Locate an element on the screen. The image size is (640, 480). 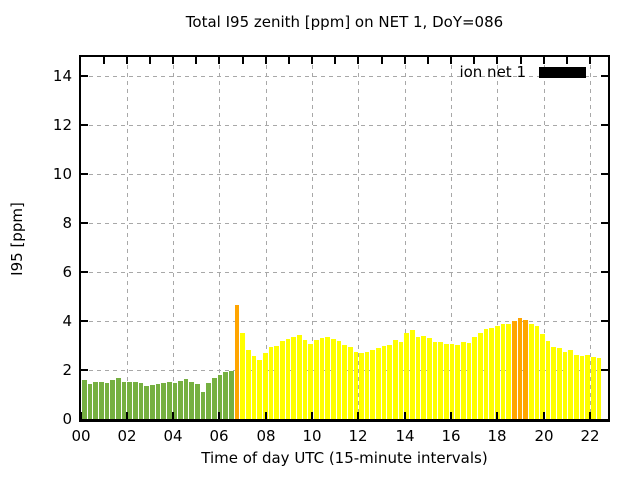
y-tick-label: 0 is located at coordinates (67, 419).